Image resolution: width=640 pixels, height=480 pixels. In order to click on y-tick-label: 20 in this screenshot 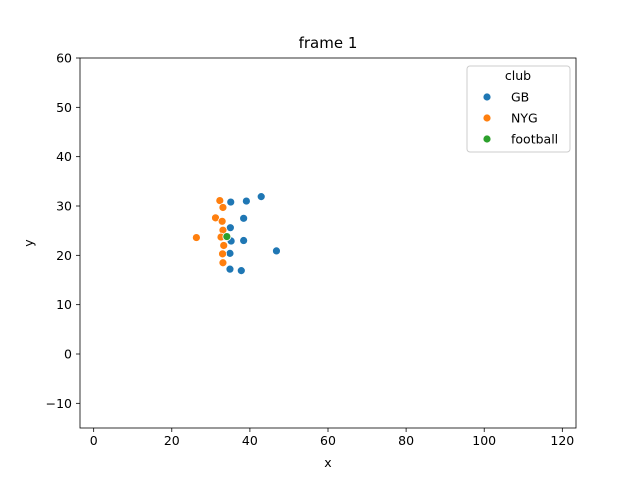, I will do `click(64, 255)`.